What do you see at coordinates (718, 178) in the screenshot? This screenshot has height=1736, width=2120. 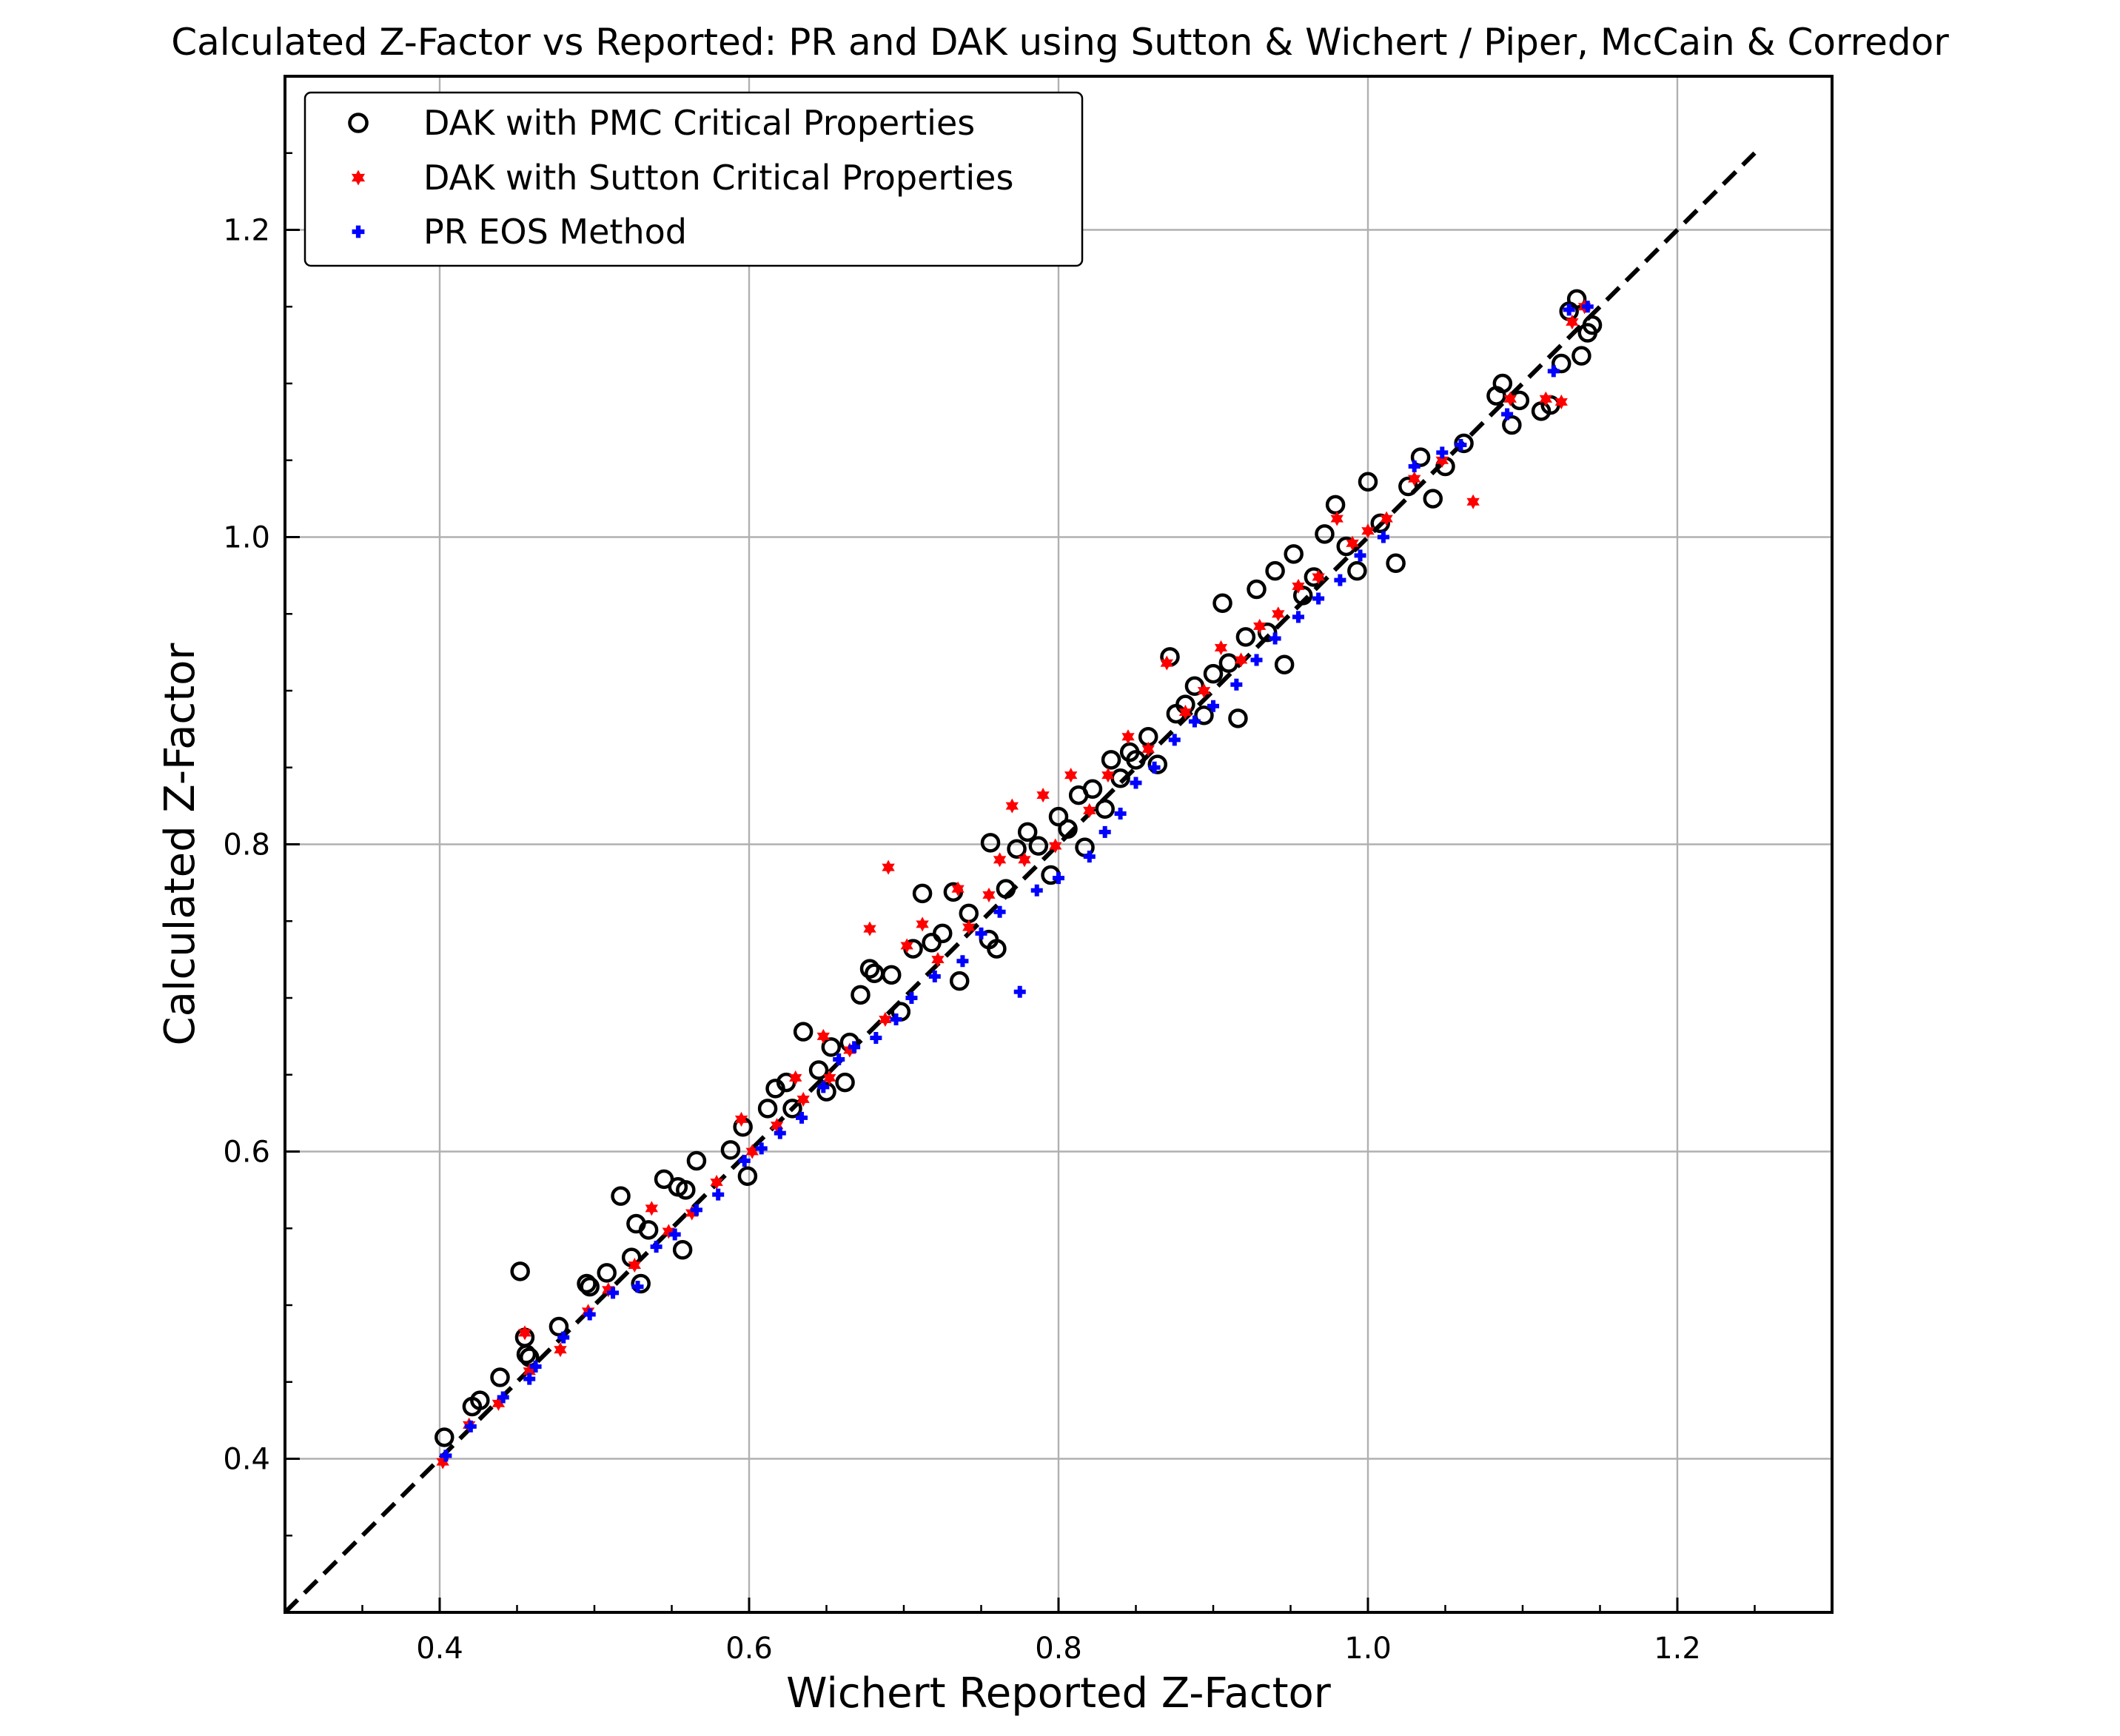 I see `legend-label-sutton: DAK with Sutton Critical Properties` at bounding box center [718, 178].